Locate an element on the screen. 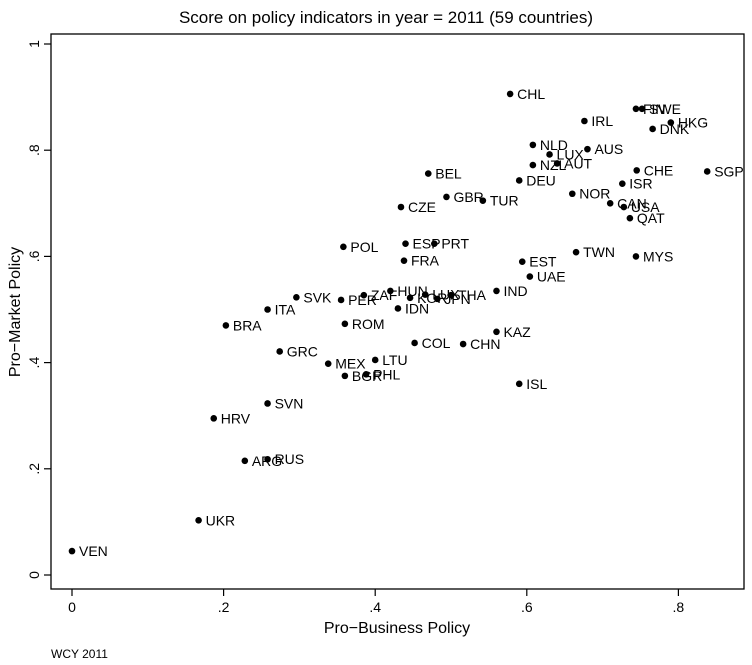 The width and height of the screenshot is (752, 665). data-point-label: ISR is located at coordinates (640, 184).